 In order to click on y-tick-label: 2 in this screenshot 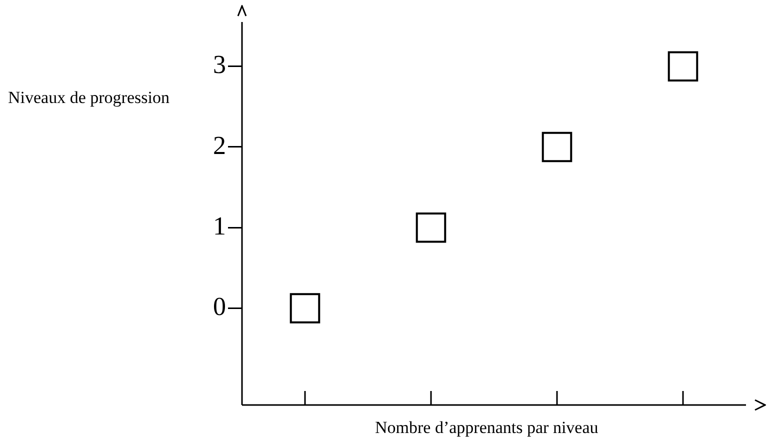, I will do `click(219, 145)`.